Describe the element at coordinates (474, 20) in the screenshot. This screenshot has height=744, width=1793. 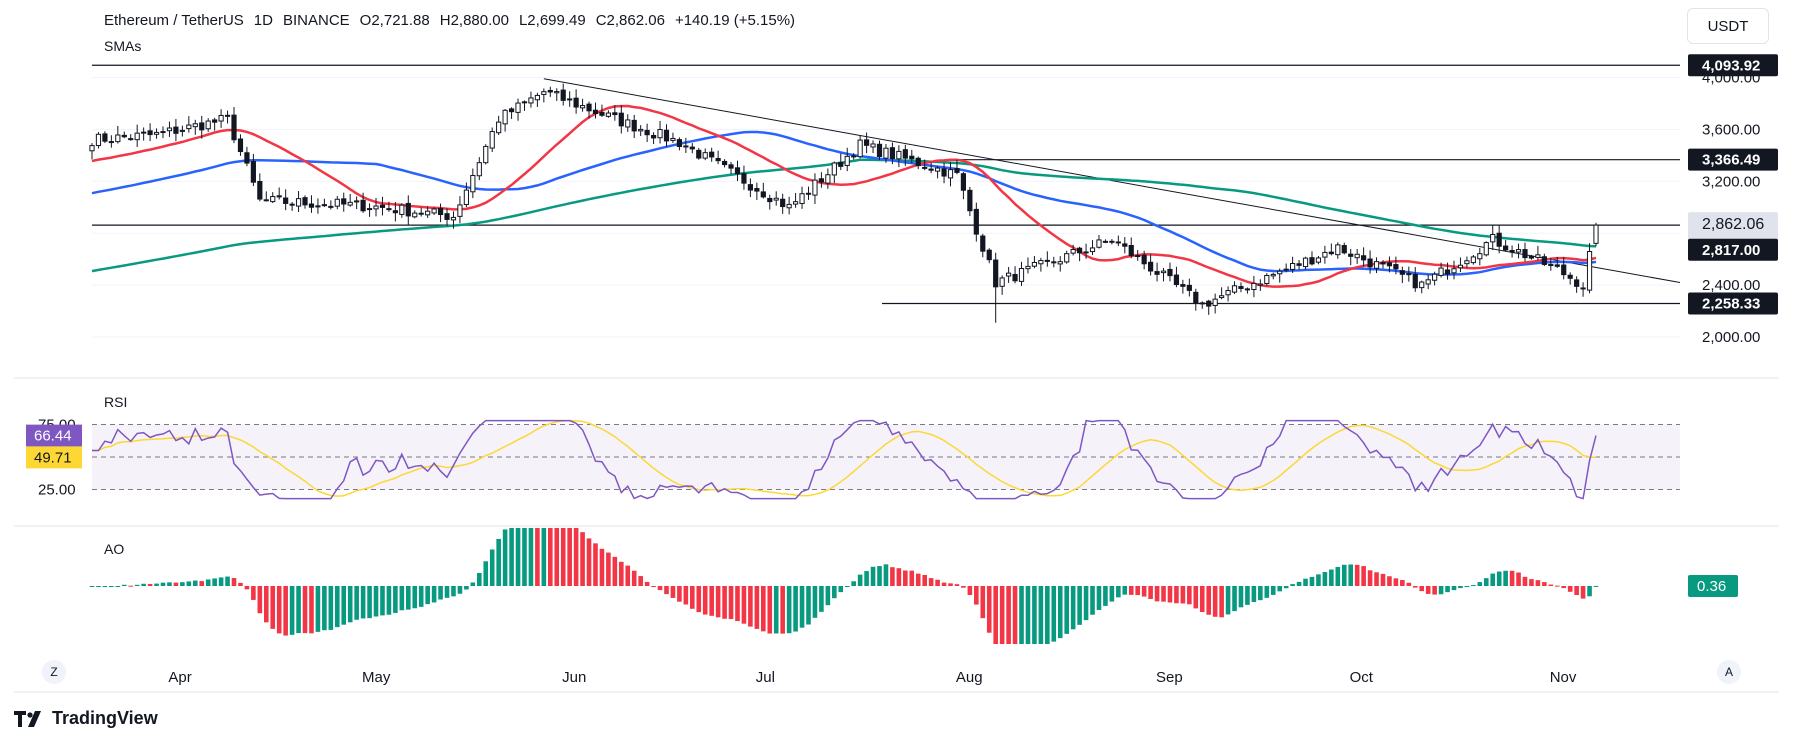
I see `high-value: H2,880.00` at that location.